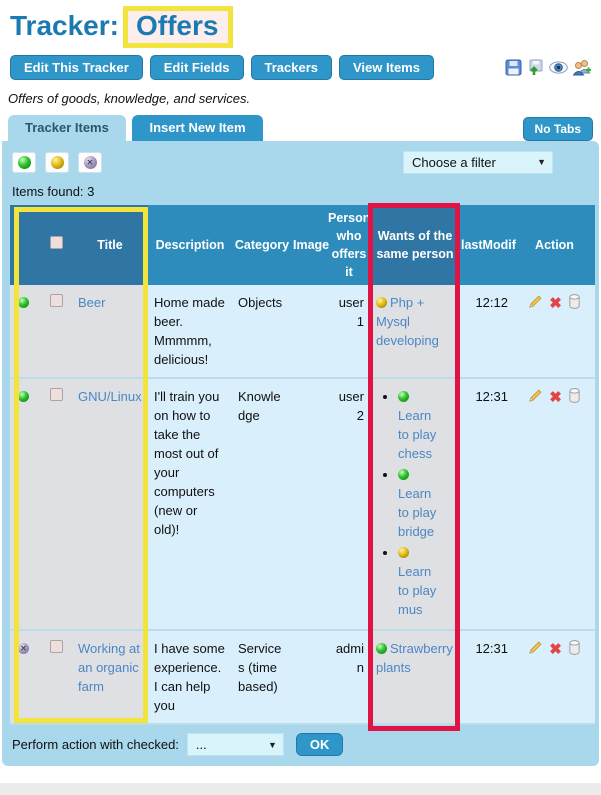 The image size is (601, 795). I want to click on item-description-cell: I have some experience. I can help you, so click(190, 677).